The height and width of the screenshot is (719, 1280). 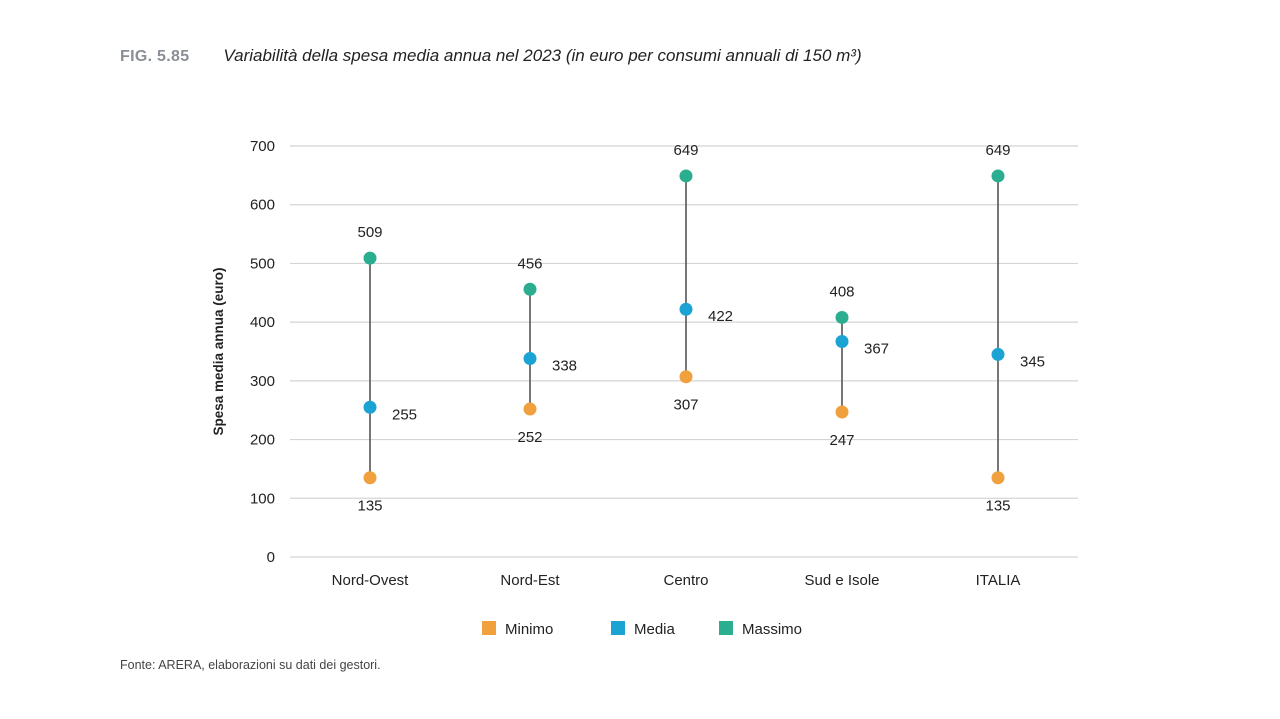 What do you see at coordinates (1032, 361) in the screenshot?
I see `data-label-media: 345` at bounding box center [1032, 361].